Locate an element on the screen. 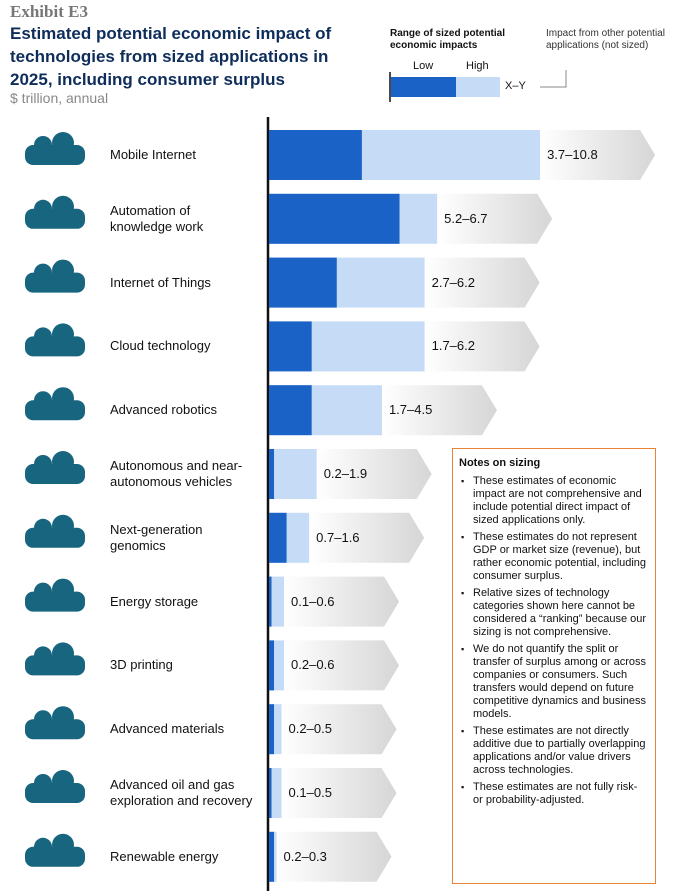  category-label: Internet of Things is located at coordinates (160, 282).